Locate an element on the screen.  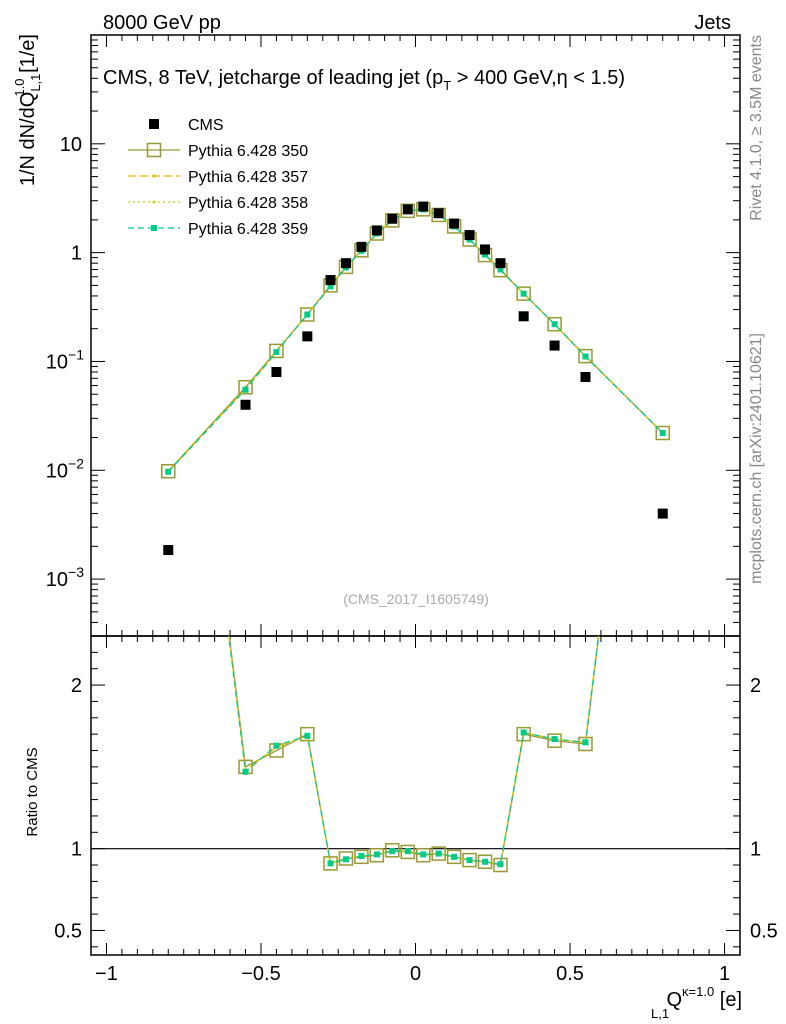
legend-label: CMS is located at coordinates (206, 125).